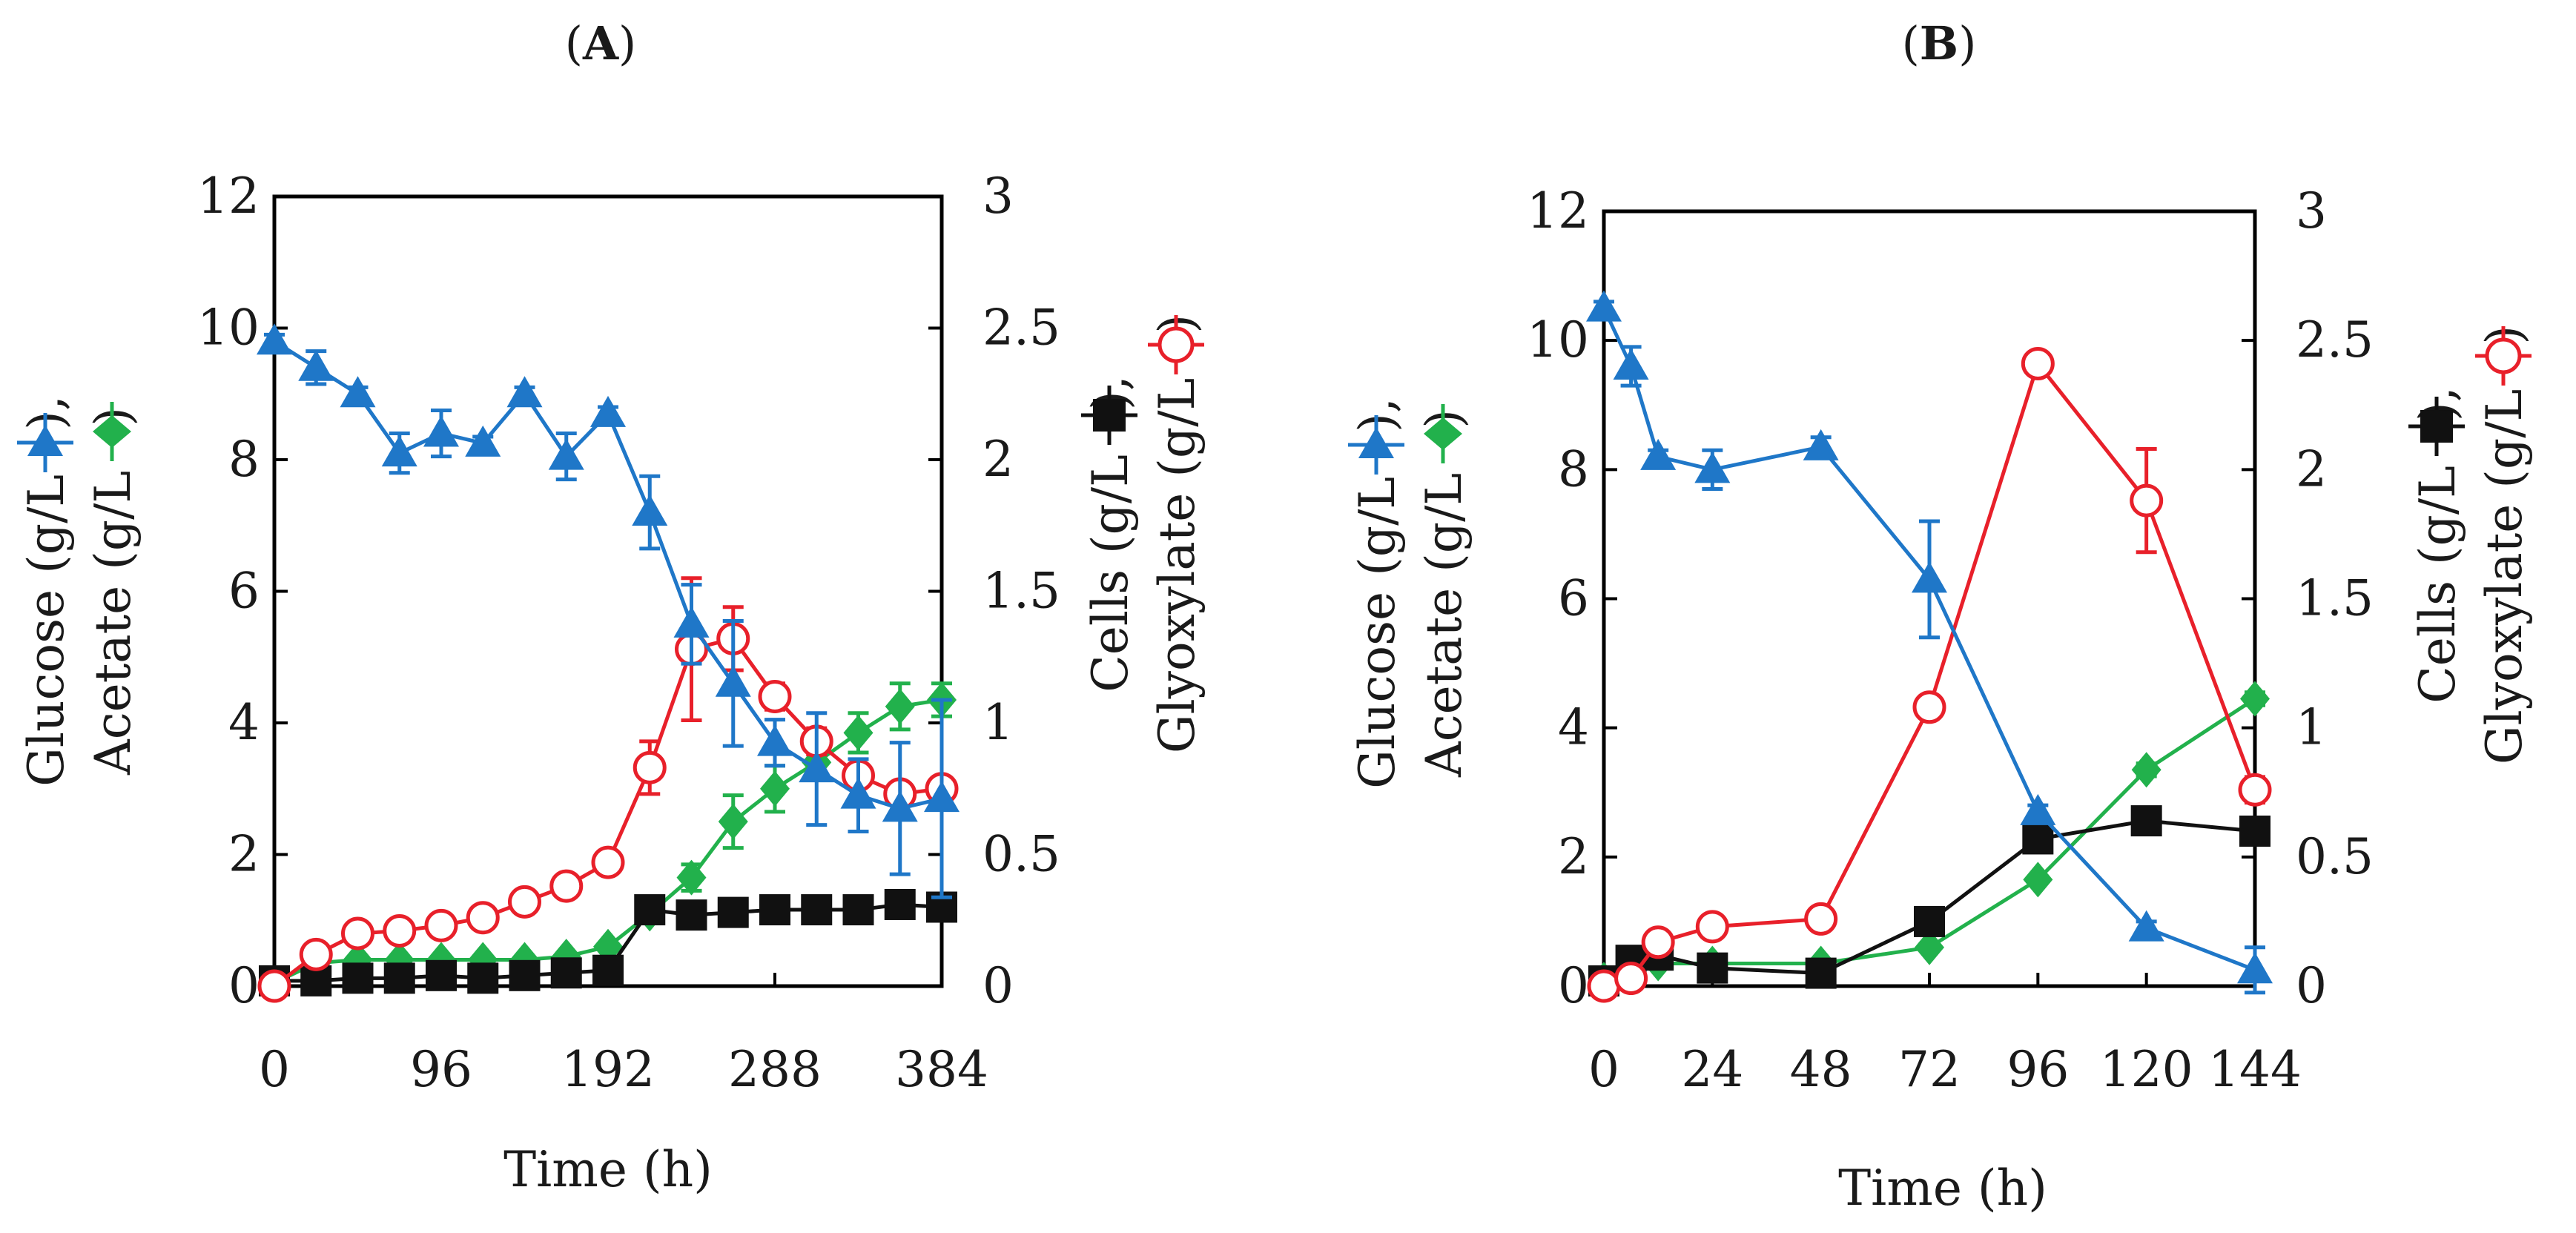  Describe the element at coordinates (2311, 469) in the screenshot. I see `y-right-tick-label: 2` at that location.